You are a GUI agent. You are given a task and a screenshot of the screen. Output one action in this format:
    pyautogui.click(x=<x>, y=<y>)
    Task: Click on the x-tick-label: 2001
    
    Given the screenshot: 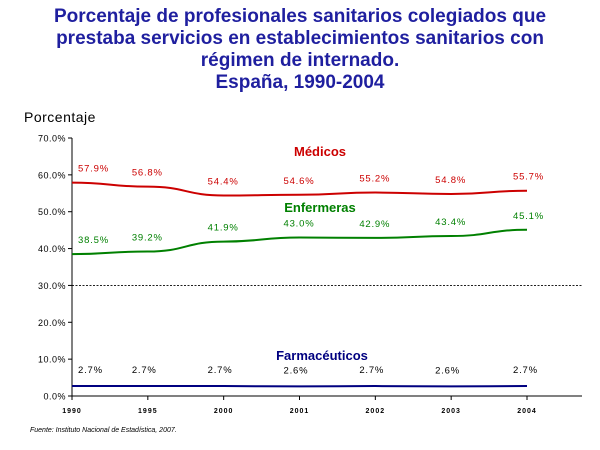 What is the action you would take?
    pyautogui.click(x=300, y=411)
    